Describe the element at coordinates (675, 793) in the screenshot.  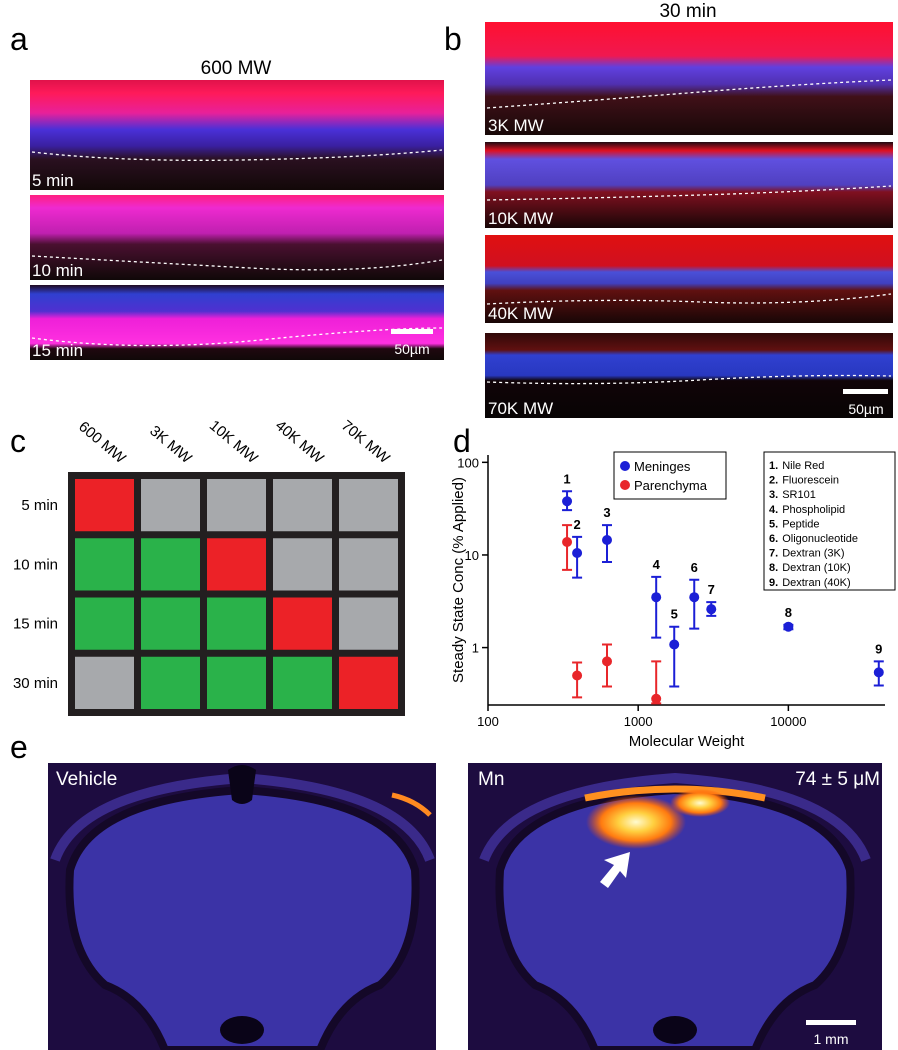
I see `bright-meninges` at that location.